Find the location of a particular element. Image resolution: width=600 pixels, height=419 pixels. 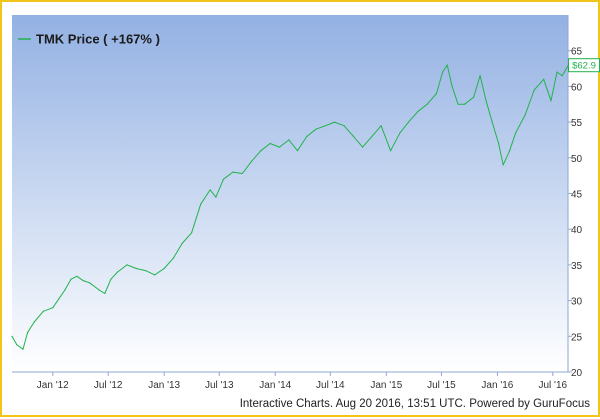

x-tick-label: Jul '15 is located at coordinates (441, 385).